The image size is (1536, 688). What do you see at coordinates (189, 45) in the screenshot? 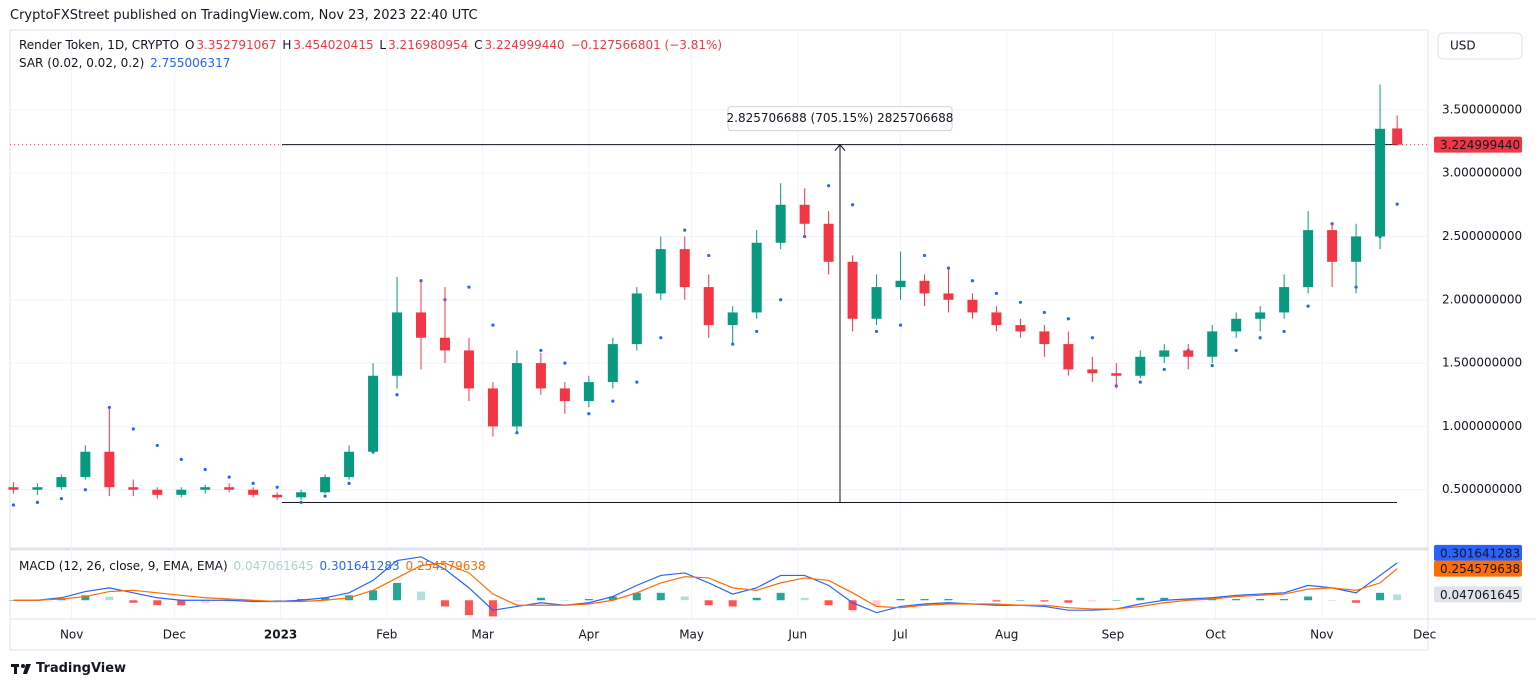
I see `open-label: O` at bounding box center [189, 45].